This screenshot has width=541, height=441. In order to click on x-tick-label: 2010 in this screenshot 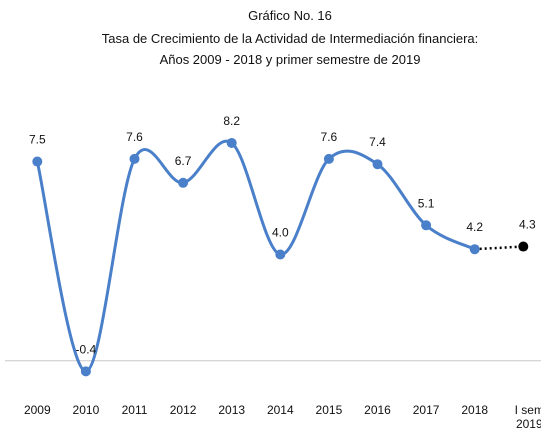, I will do `click(86, 410)`.